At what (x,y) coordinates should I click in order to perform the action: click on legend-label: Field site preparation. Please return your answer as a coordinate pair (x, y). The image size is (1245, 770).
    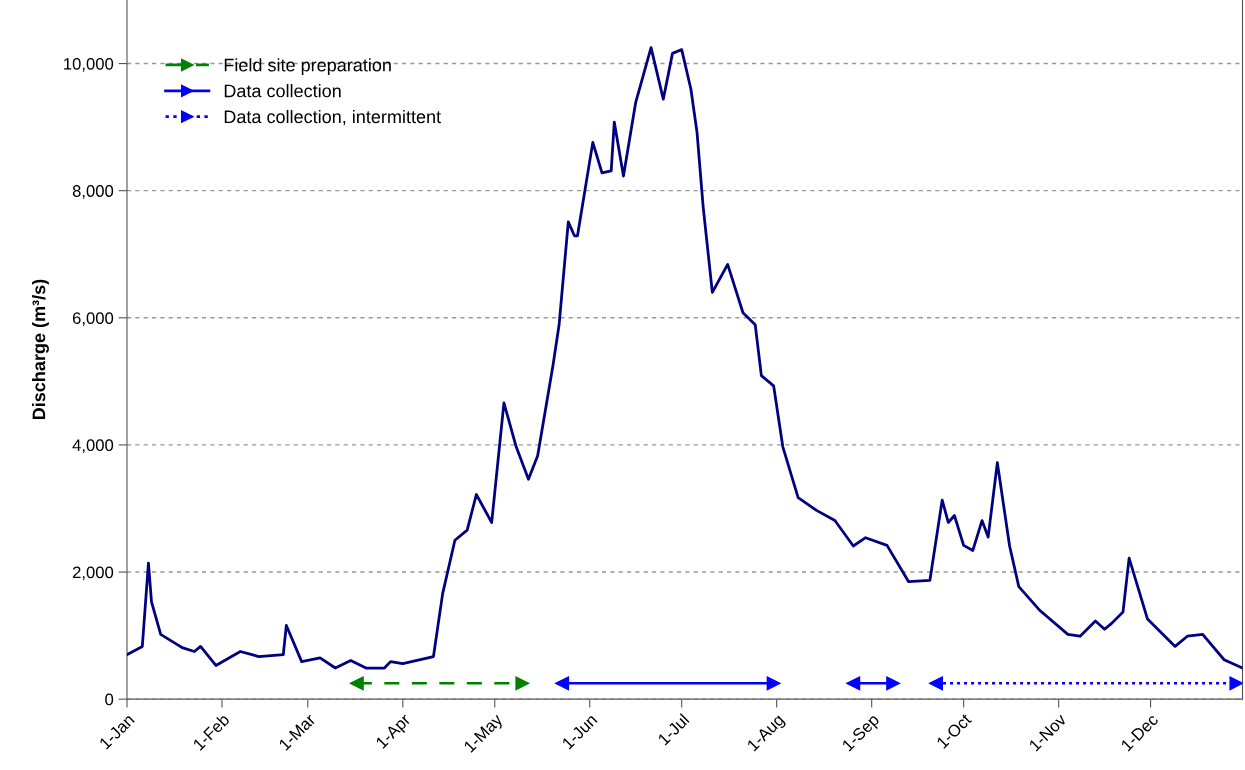
    Looking at the image, I should click on (307, 67).